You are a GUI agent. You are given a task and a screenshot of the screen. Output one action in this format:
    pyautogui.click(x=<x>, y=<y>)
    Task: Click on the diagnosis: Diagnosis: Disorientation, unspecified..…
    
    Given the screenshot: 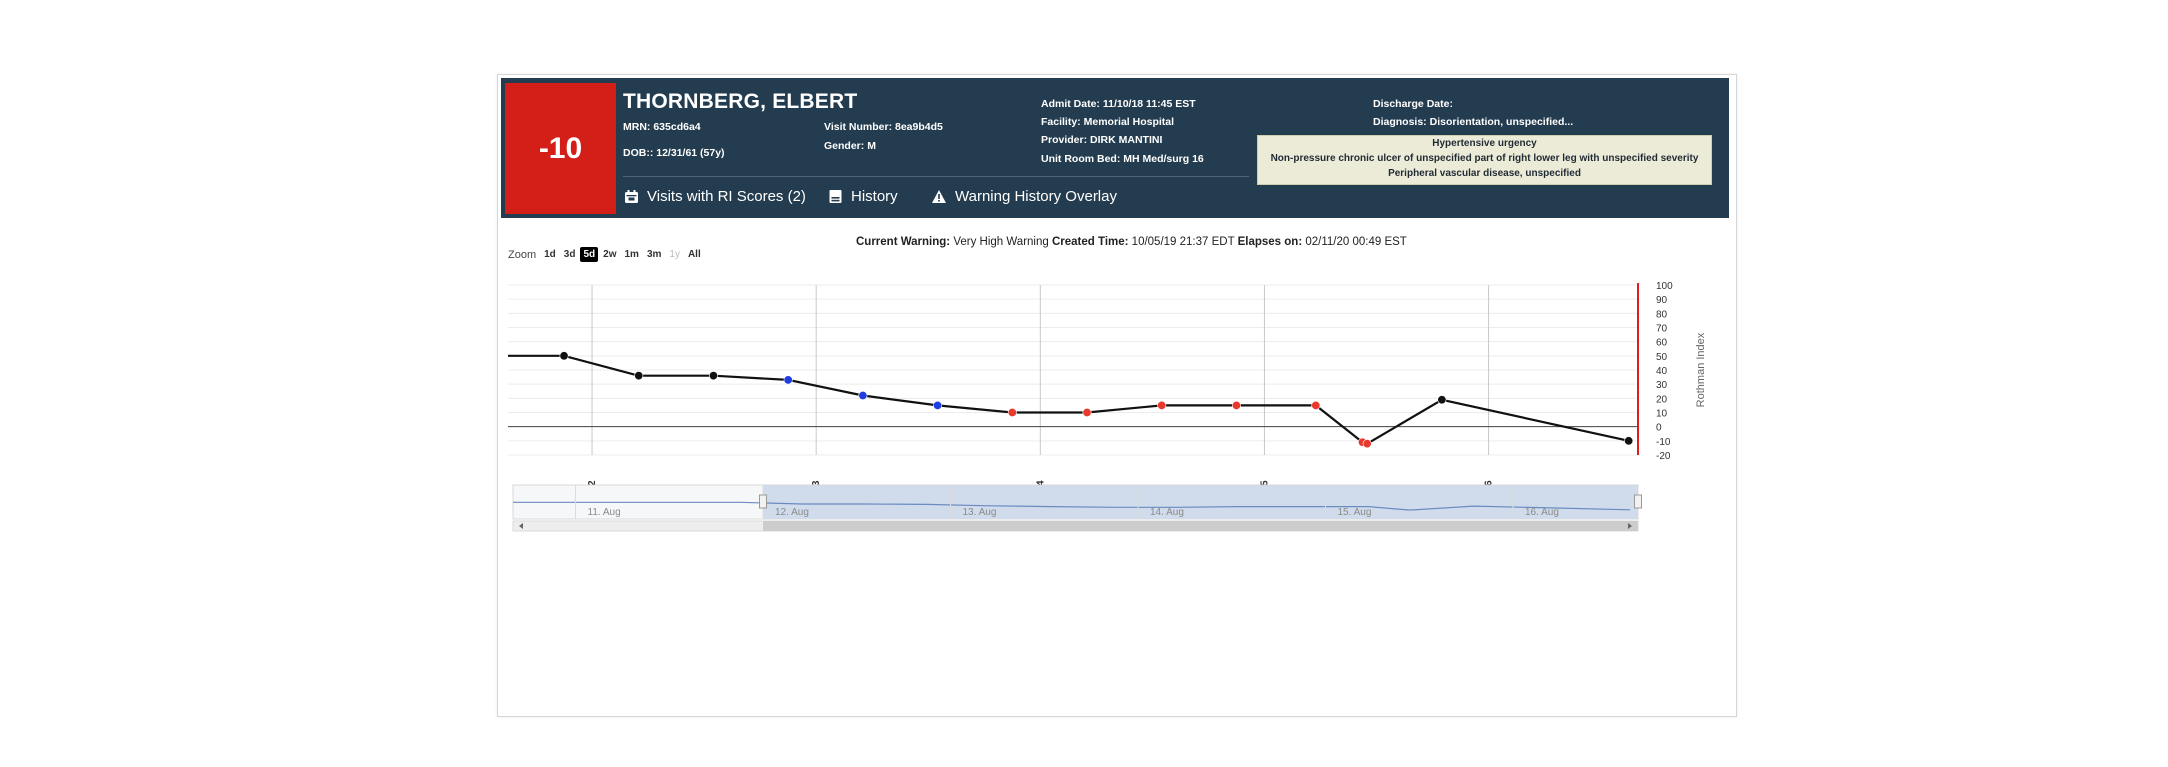 What is the action you would take?
    pyautogui.click(x=1473, y=122)
    